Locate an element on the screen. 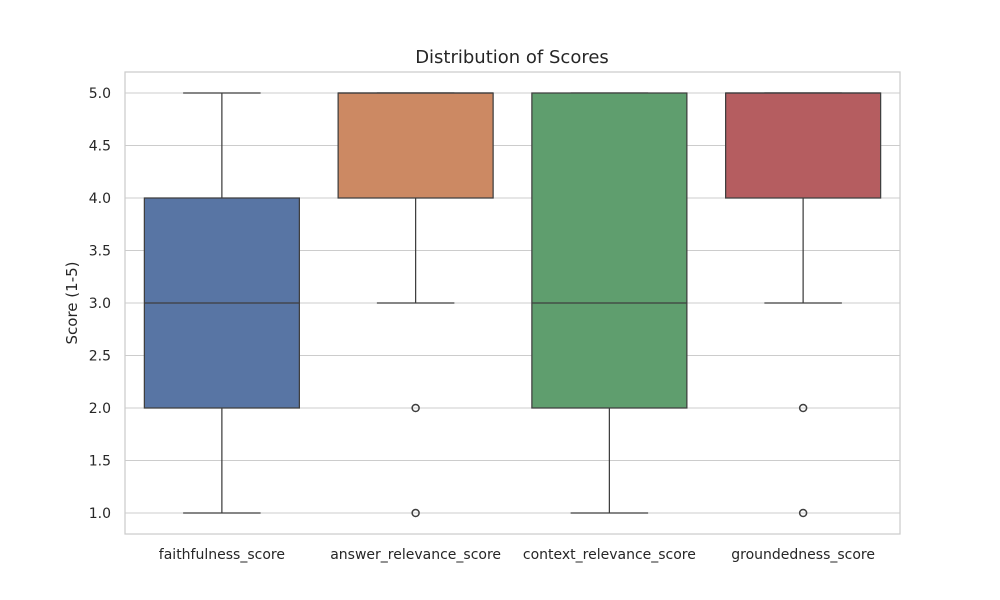 The height and width of the screenshot is (600, 1000). box-groundedness_score is located at coordinates (803, 305).